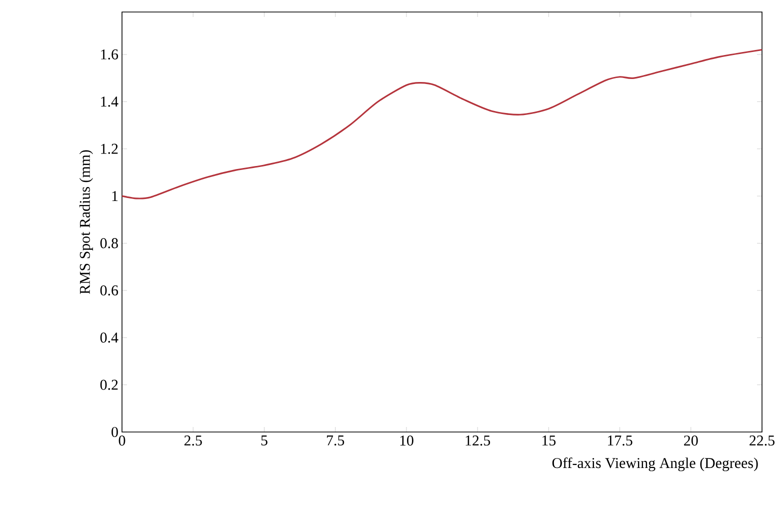 This screenshot has width=784, height=515. I want to click on y-tick-label: 1, so click(115, 196).